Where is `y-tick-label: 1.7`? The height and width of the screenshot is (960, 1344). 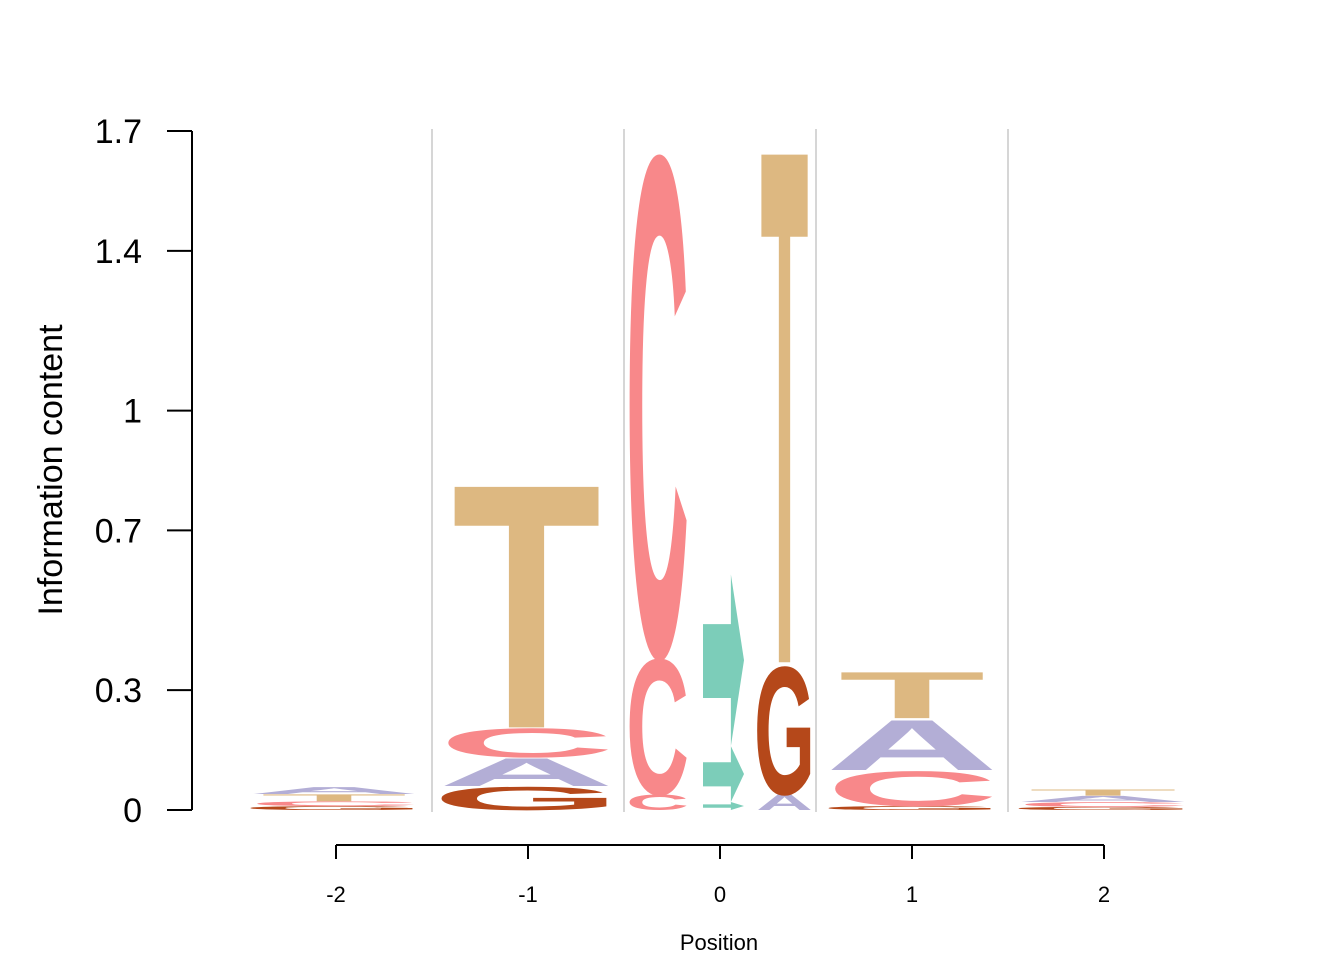 y-tick-label: 1.7 is located at coordinates (118, 132).